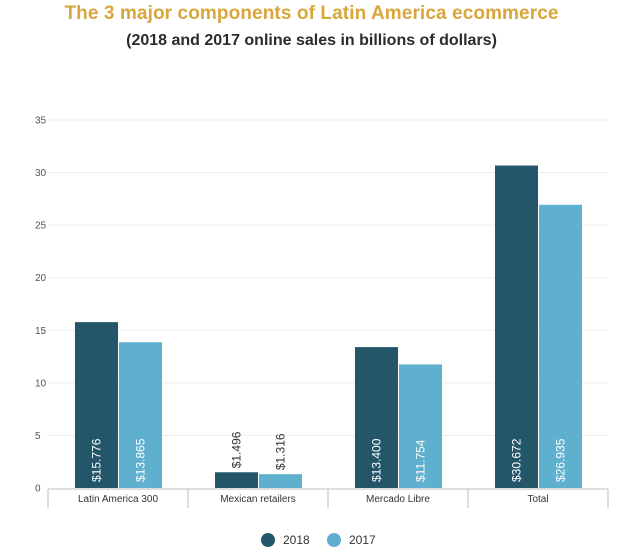 This screenshot has width=623, height=560. What do you see at coordinates (41, 278) in the screenshot?
I see `y-tick-label: 20` at bounding box center [41, 278].